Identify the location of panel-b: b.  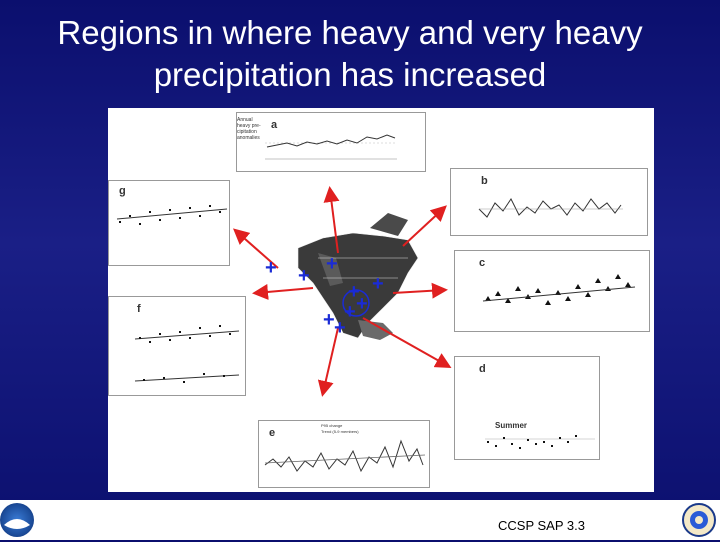
(549, 202).